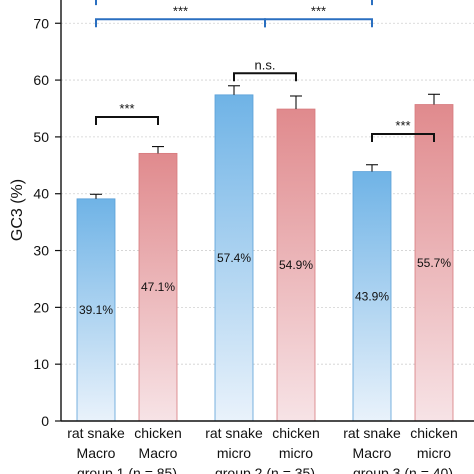  What do you see at coordinates (403, 469) in the screenshot?
I see `group-label: group 3 (n = 40)` at bounding box center [403, 469].